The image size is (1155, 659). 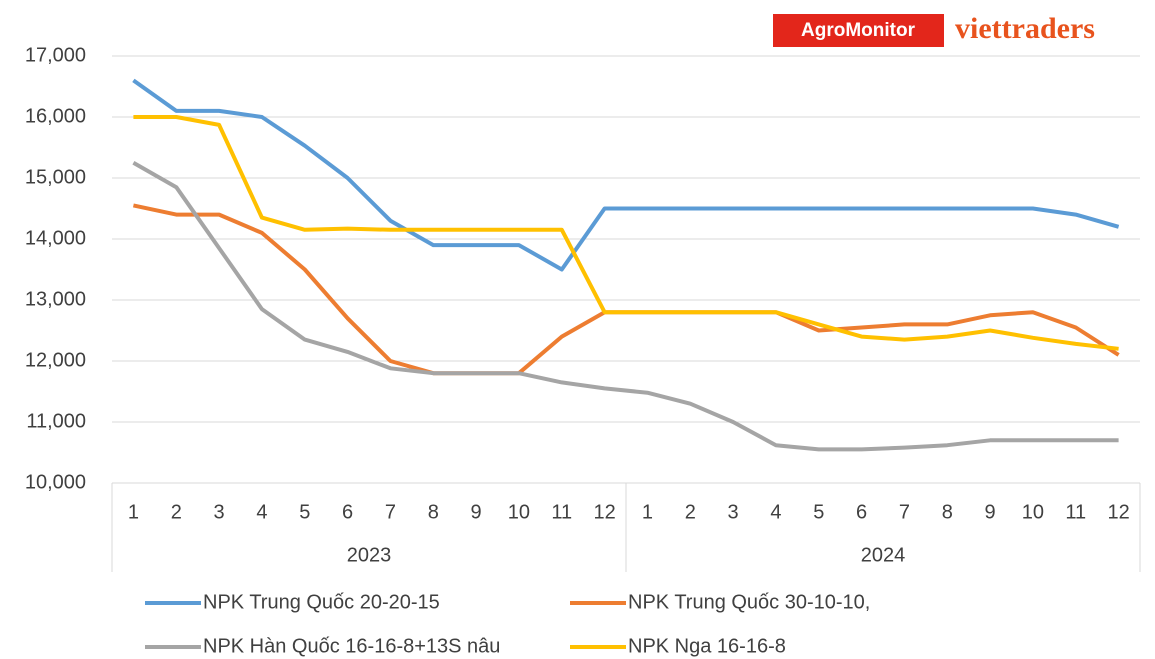 I want to click on y-tick-label: 14,000, so click(x=55, y=238).